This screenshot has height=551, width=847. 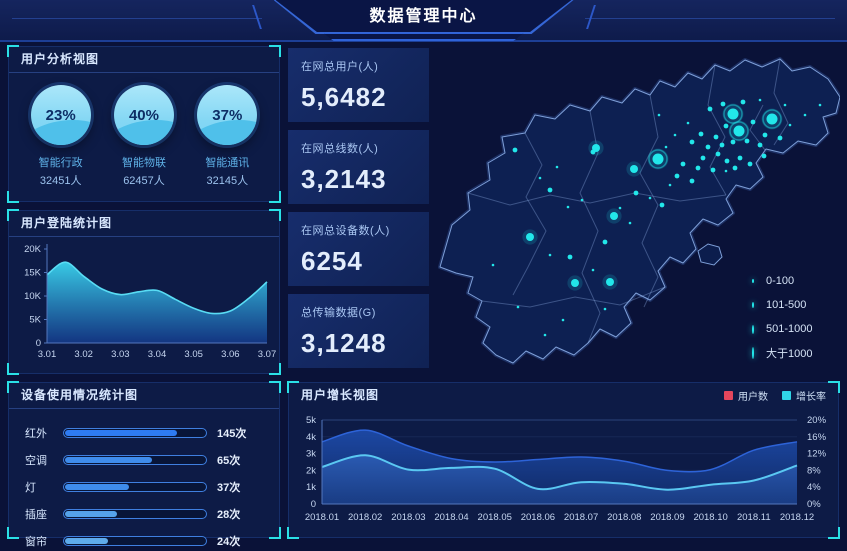 What do you see at coordinates (811, 397) in the screenshot?
I see `legend-label: 增长率` at bounding box center [811, 397].